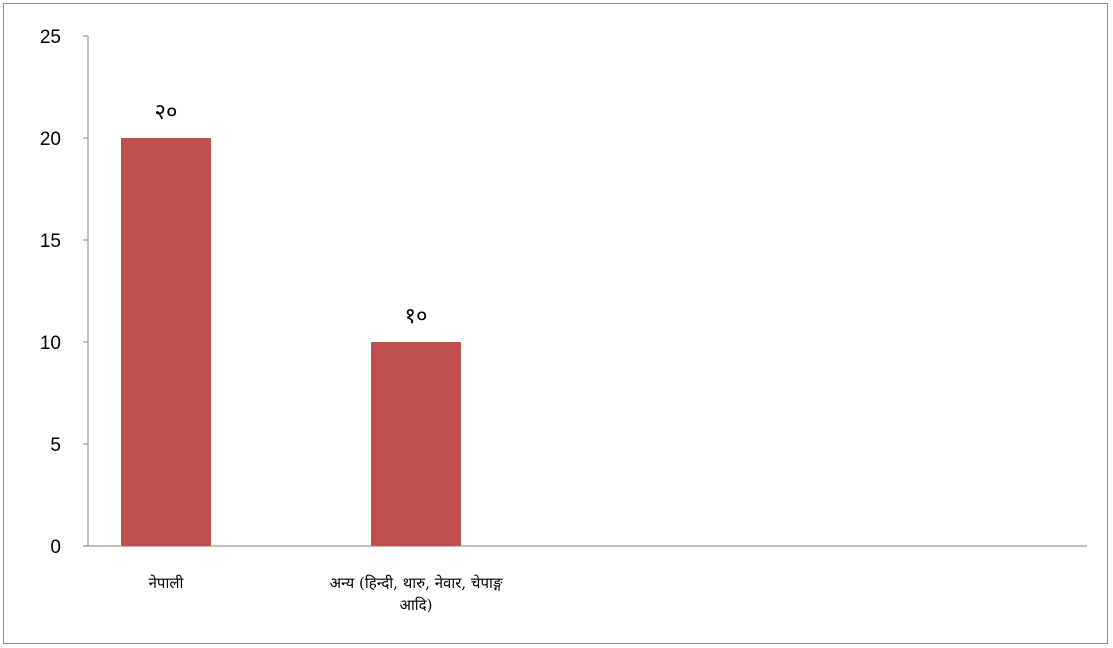 Image resolution: width=1113 pixels, height=648 pixels. I want to click on y-tick-label: 25, so click(50, 37).